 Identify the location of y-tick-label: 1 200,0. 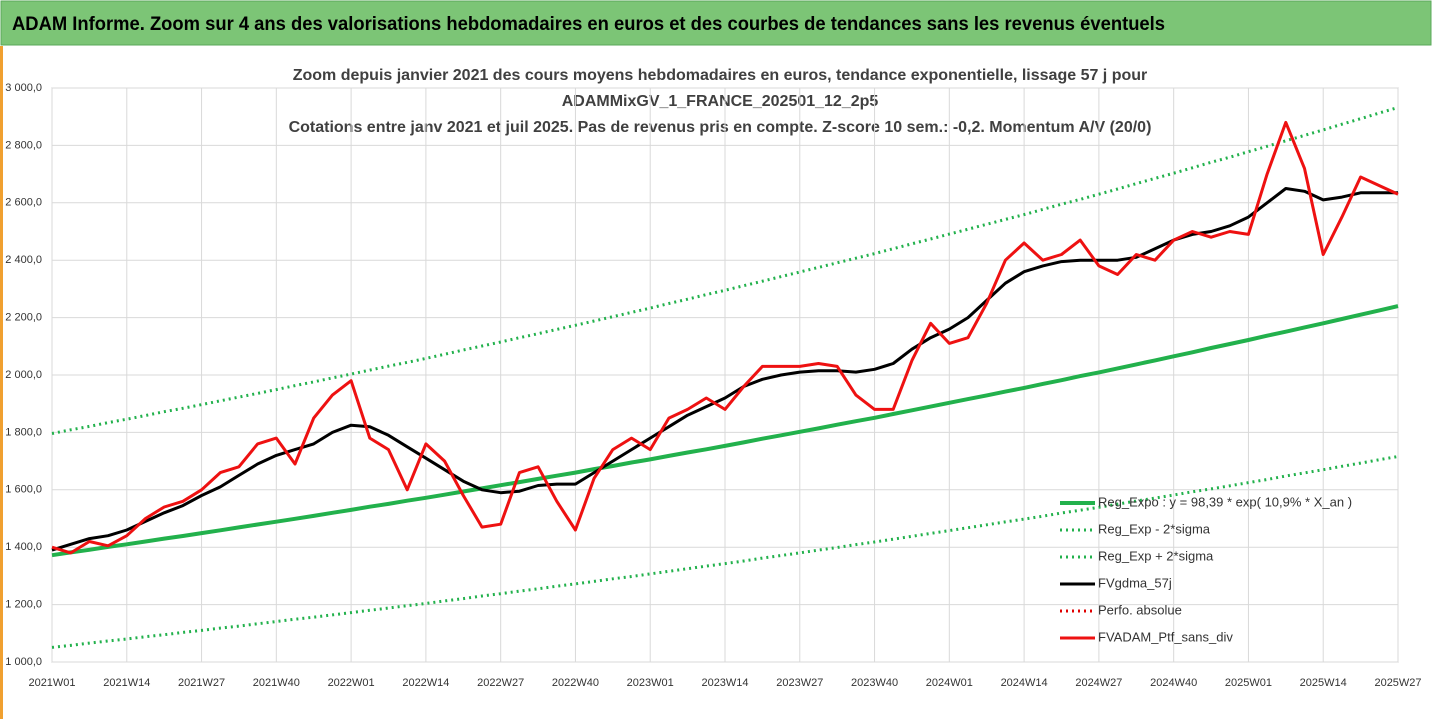
(23, 605).